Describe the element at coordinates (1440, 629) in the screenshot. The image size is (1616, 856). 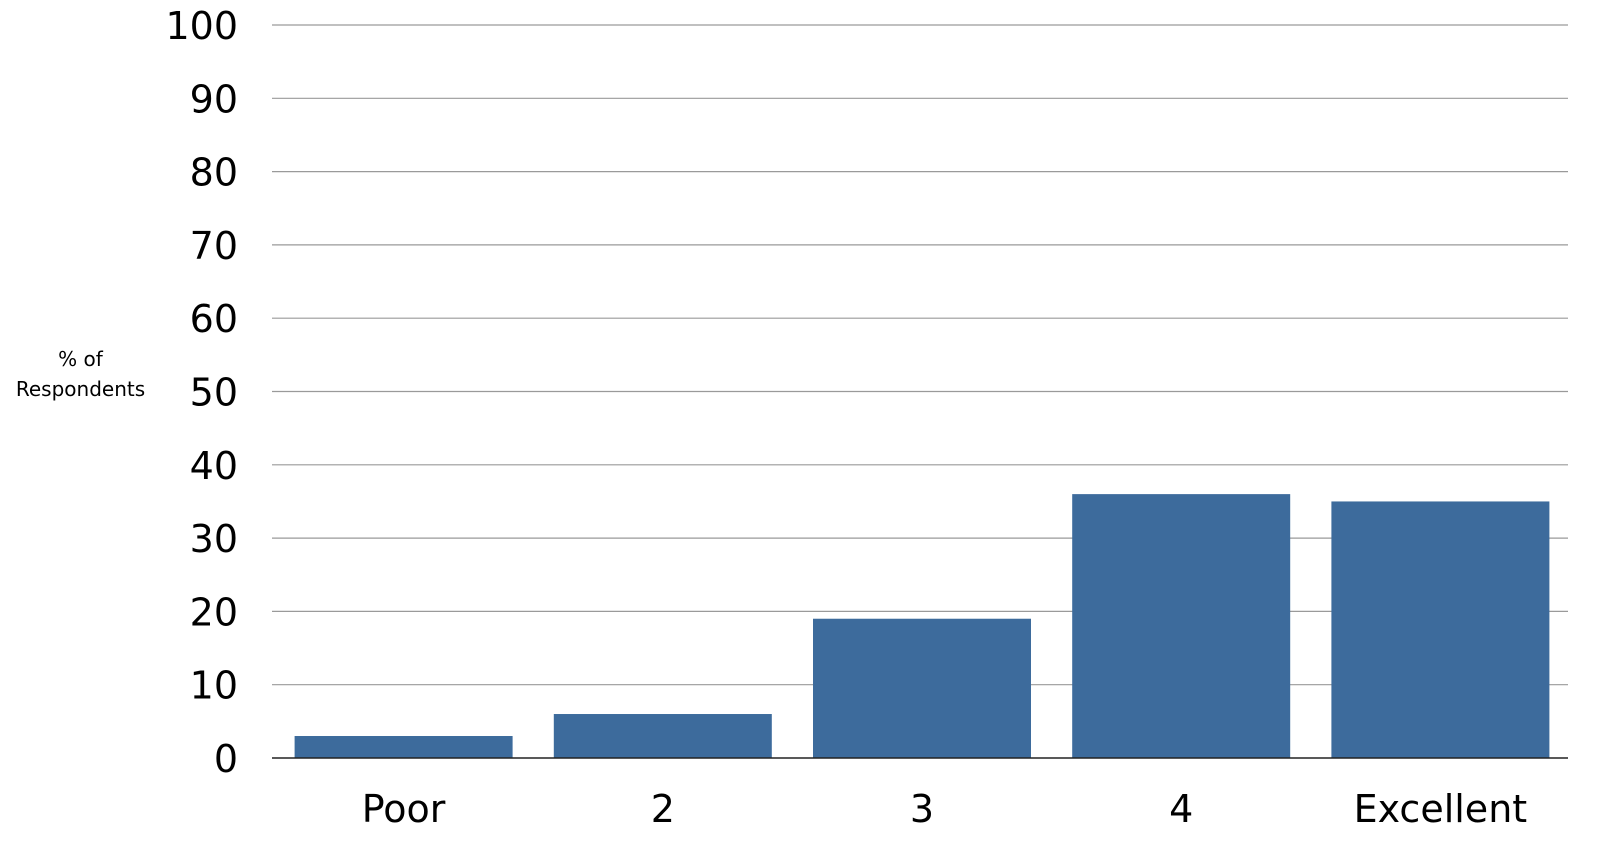
I see `bar-excellent` at that location.